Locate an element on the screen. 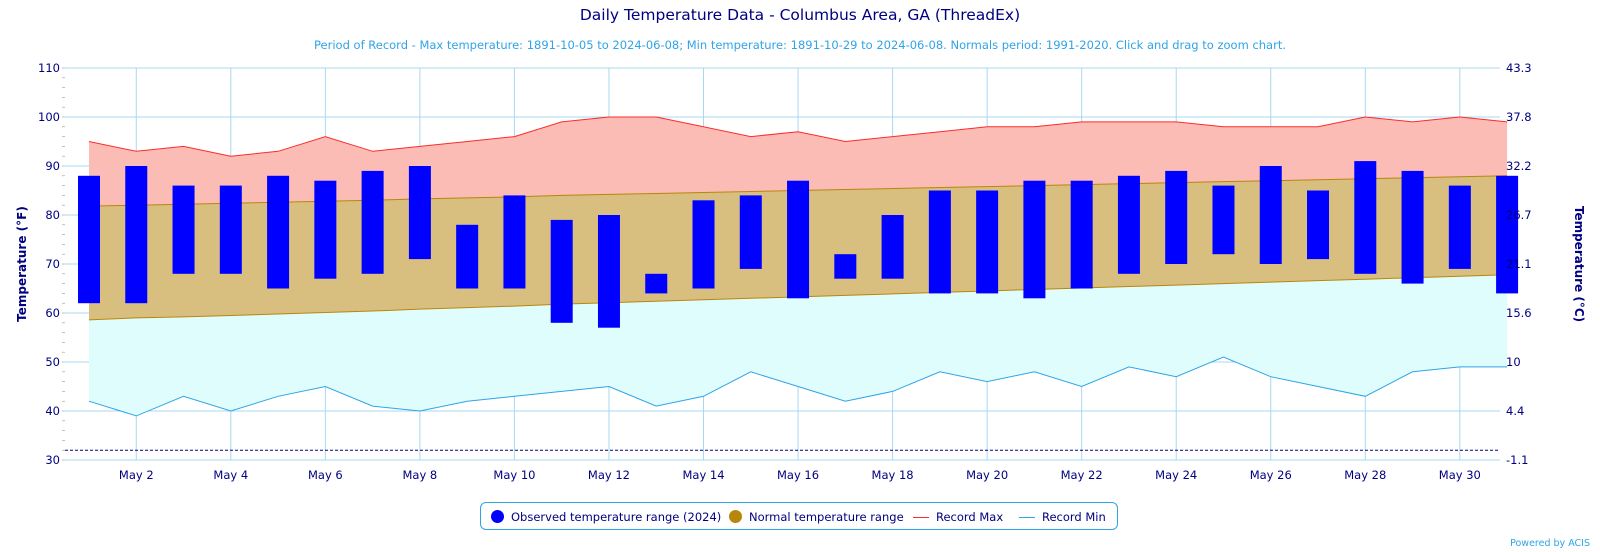  normal-dot-icon is located at coordinates (735, 516).